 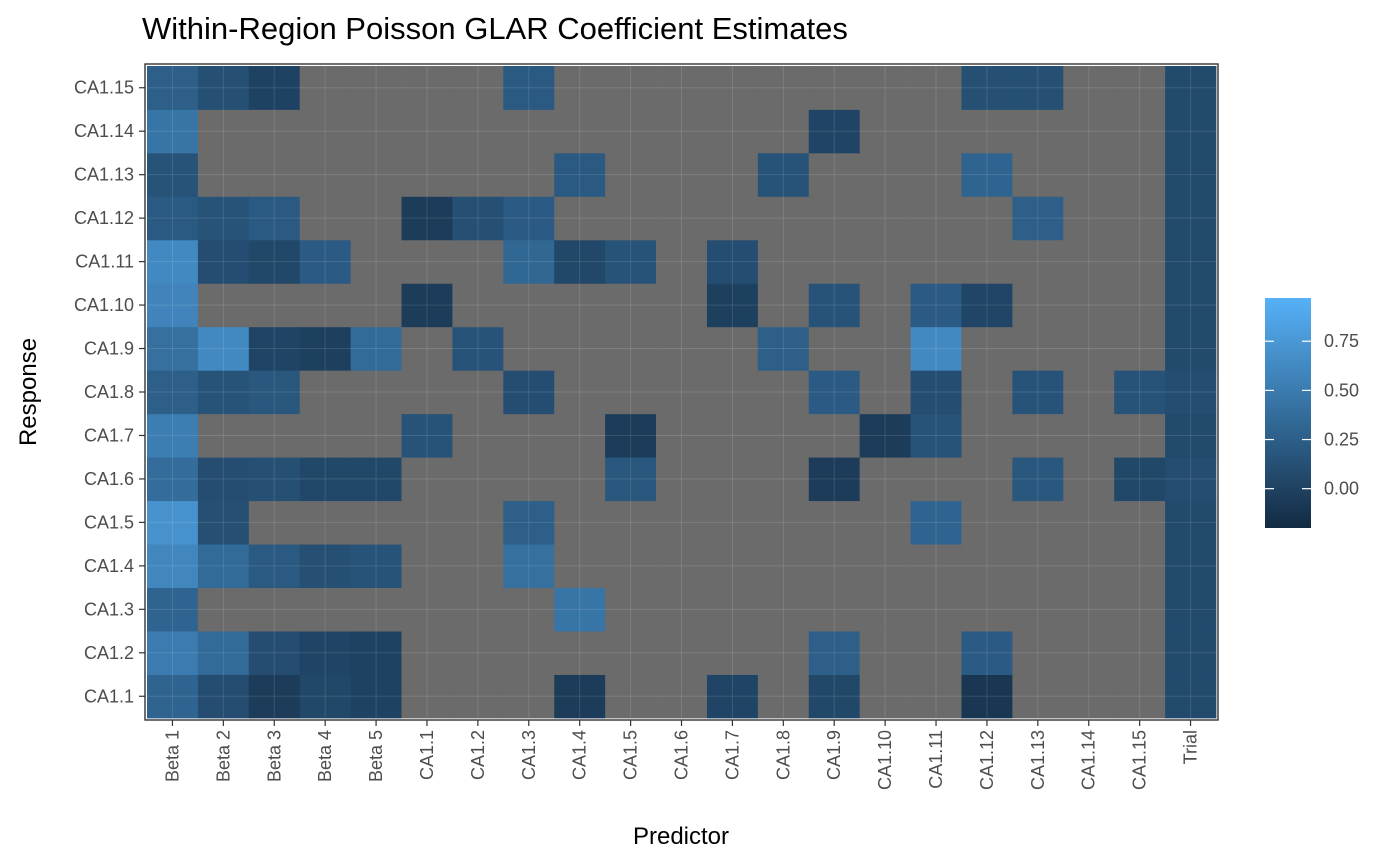 What do you see at coordinates (987, 174) in the screenshot?
I see `heatmap-cell-CA1.13-CA1.12` at bounding box center [987, 174].